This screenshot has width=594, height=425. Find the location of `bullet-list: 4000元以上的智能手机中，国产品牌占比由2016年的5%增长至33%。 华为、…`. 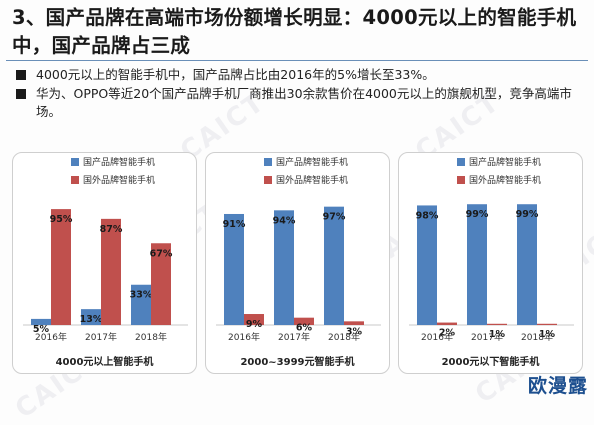

bullet-list: 4000元以上的智能手机中，国产品牌占比由2016年的5%增长至33%。 华为、… is located at coordinates (299, 94).